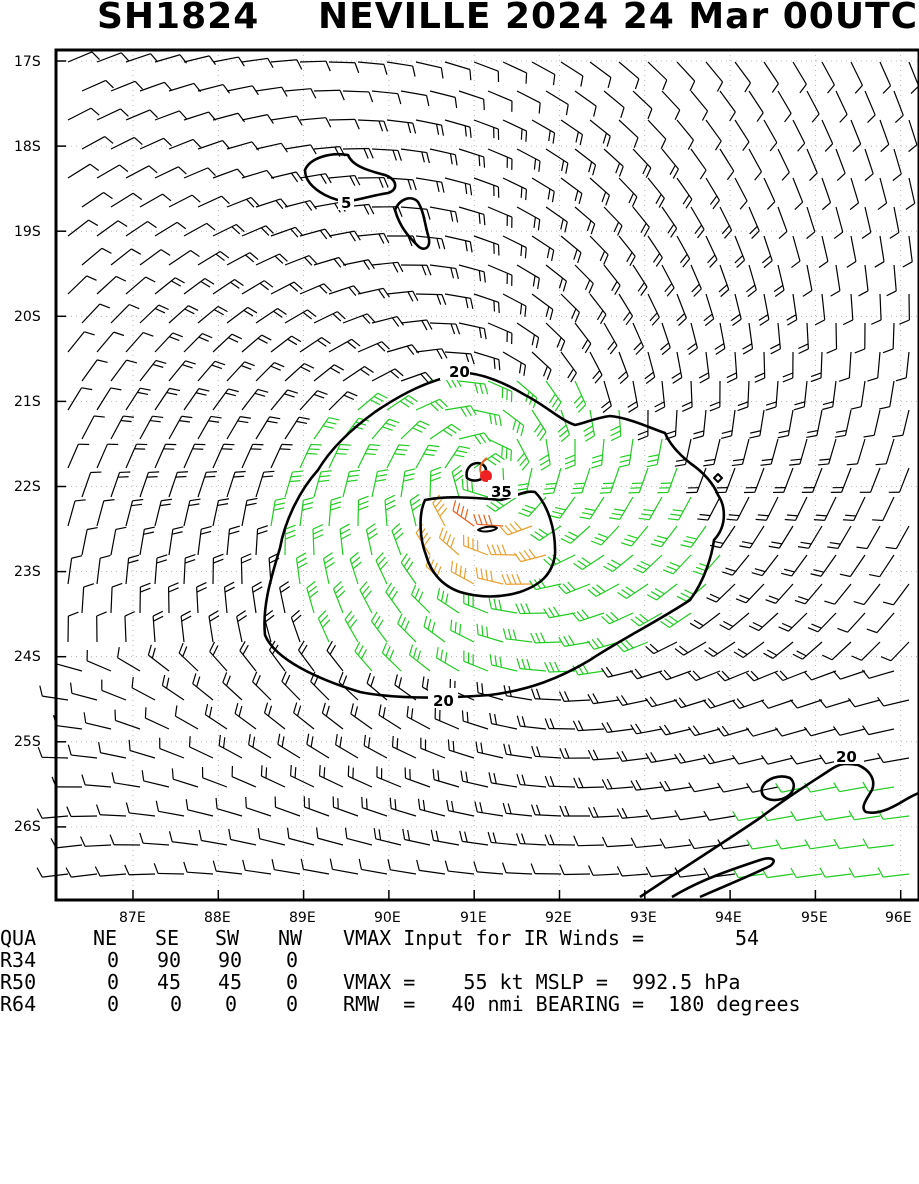 Image resolution: width=919 pixels, height=1184 pixels. What do you see at coordinates (27, 147) in the screenshot?
I see `lat-label: 18S` at bounding box center [27, 147].